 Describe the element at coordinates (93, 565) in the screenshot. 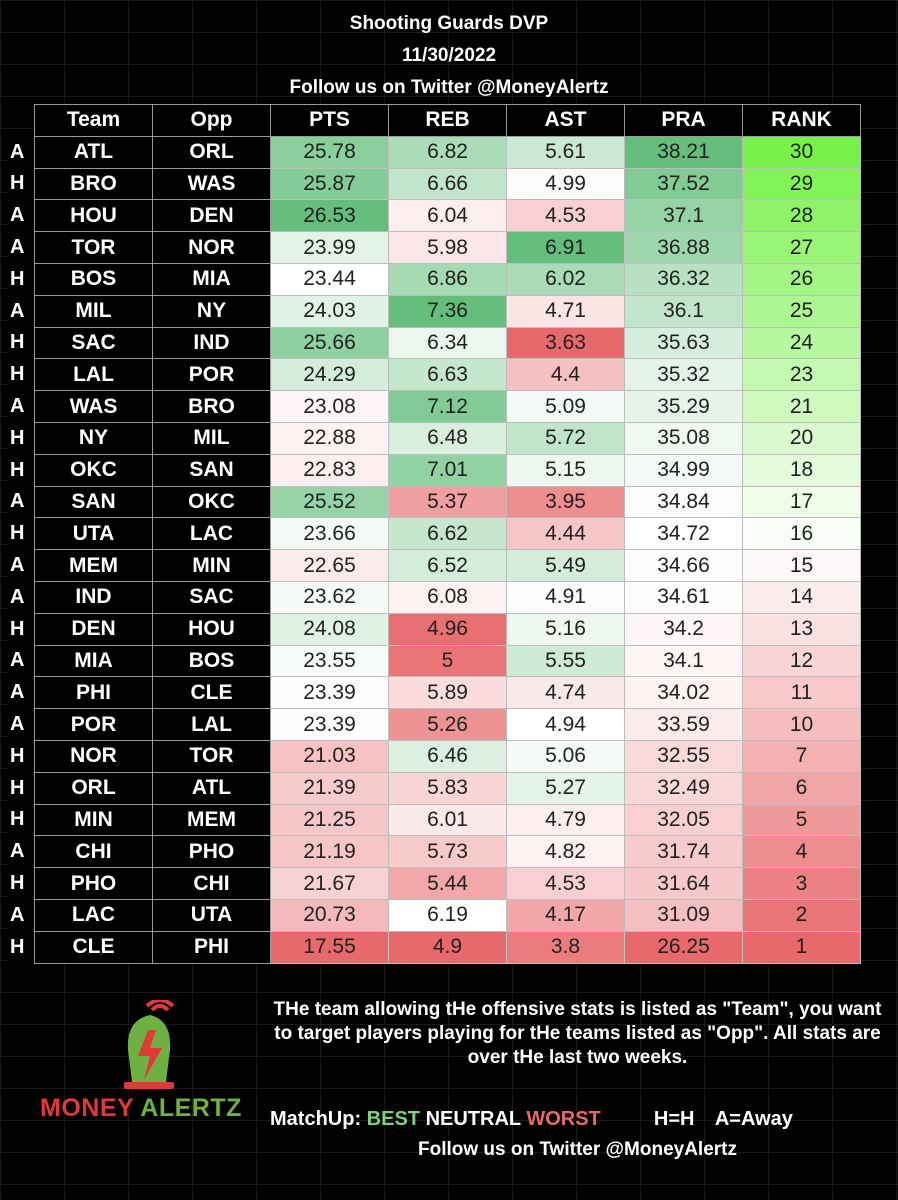

I see `team-cell: MEM` at that location.